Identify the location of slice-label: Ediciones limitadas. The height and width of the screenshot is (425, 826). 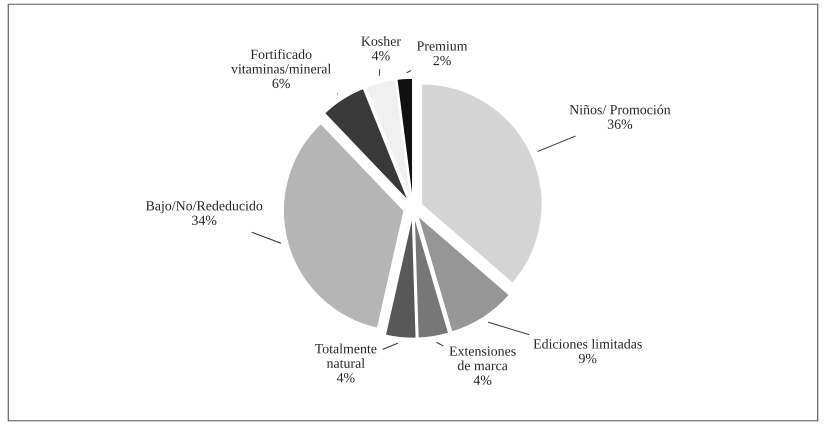
(588, 343).